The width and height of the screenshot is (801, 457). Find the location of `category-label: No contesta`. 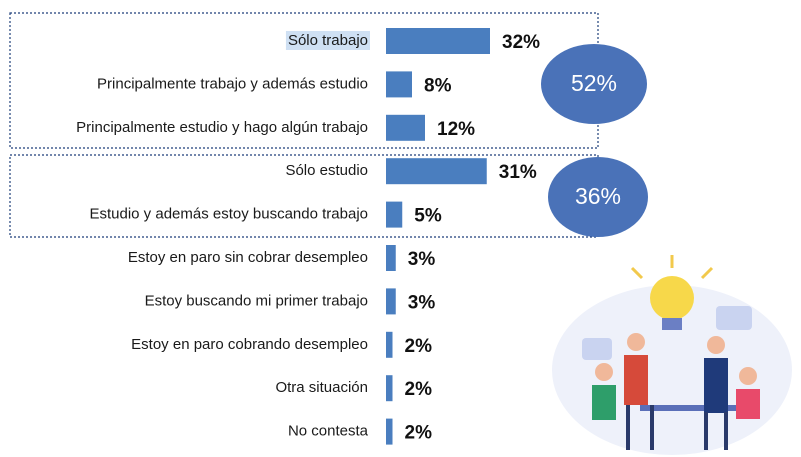

category-label: No contesta is located at coordinates (328, 431).